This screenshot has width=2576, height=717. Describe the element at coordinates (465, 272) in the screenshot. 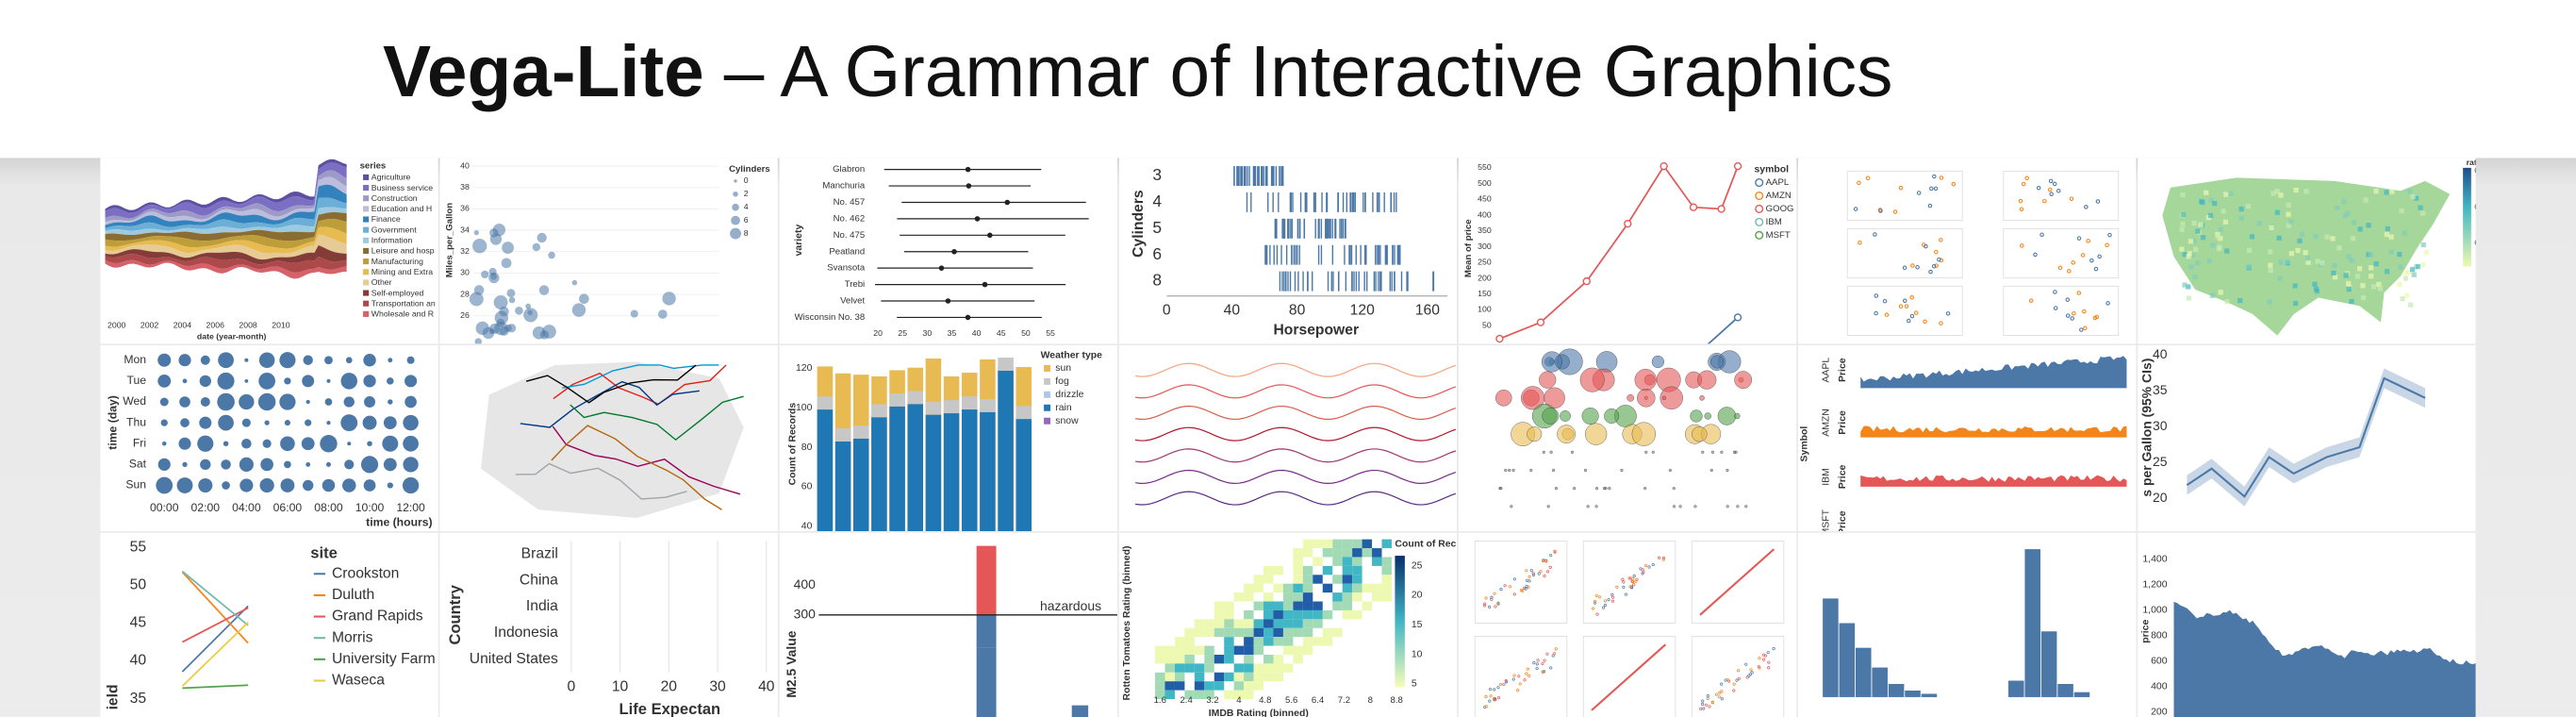

I see `thumbnail-label: 30` at that location.